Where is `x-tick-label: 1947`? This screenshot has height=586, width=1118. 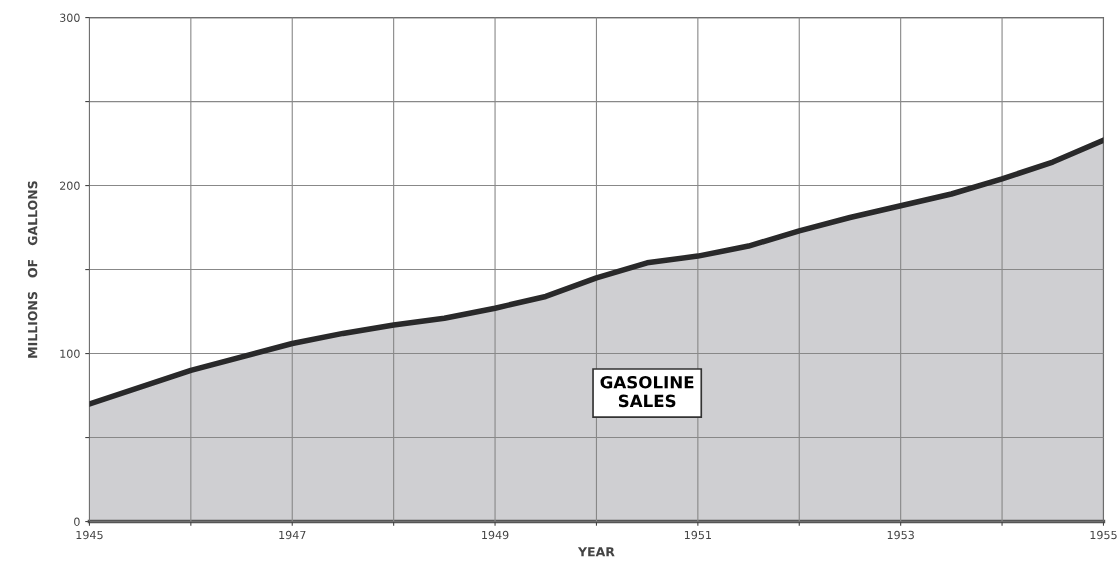 x-tick-label: 1947 is located at coordinates (292, 535).